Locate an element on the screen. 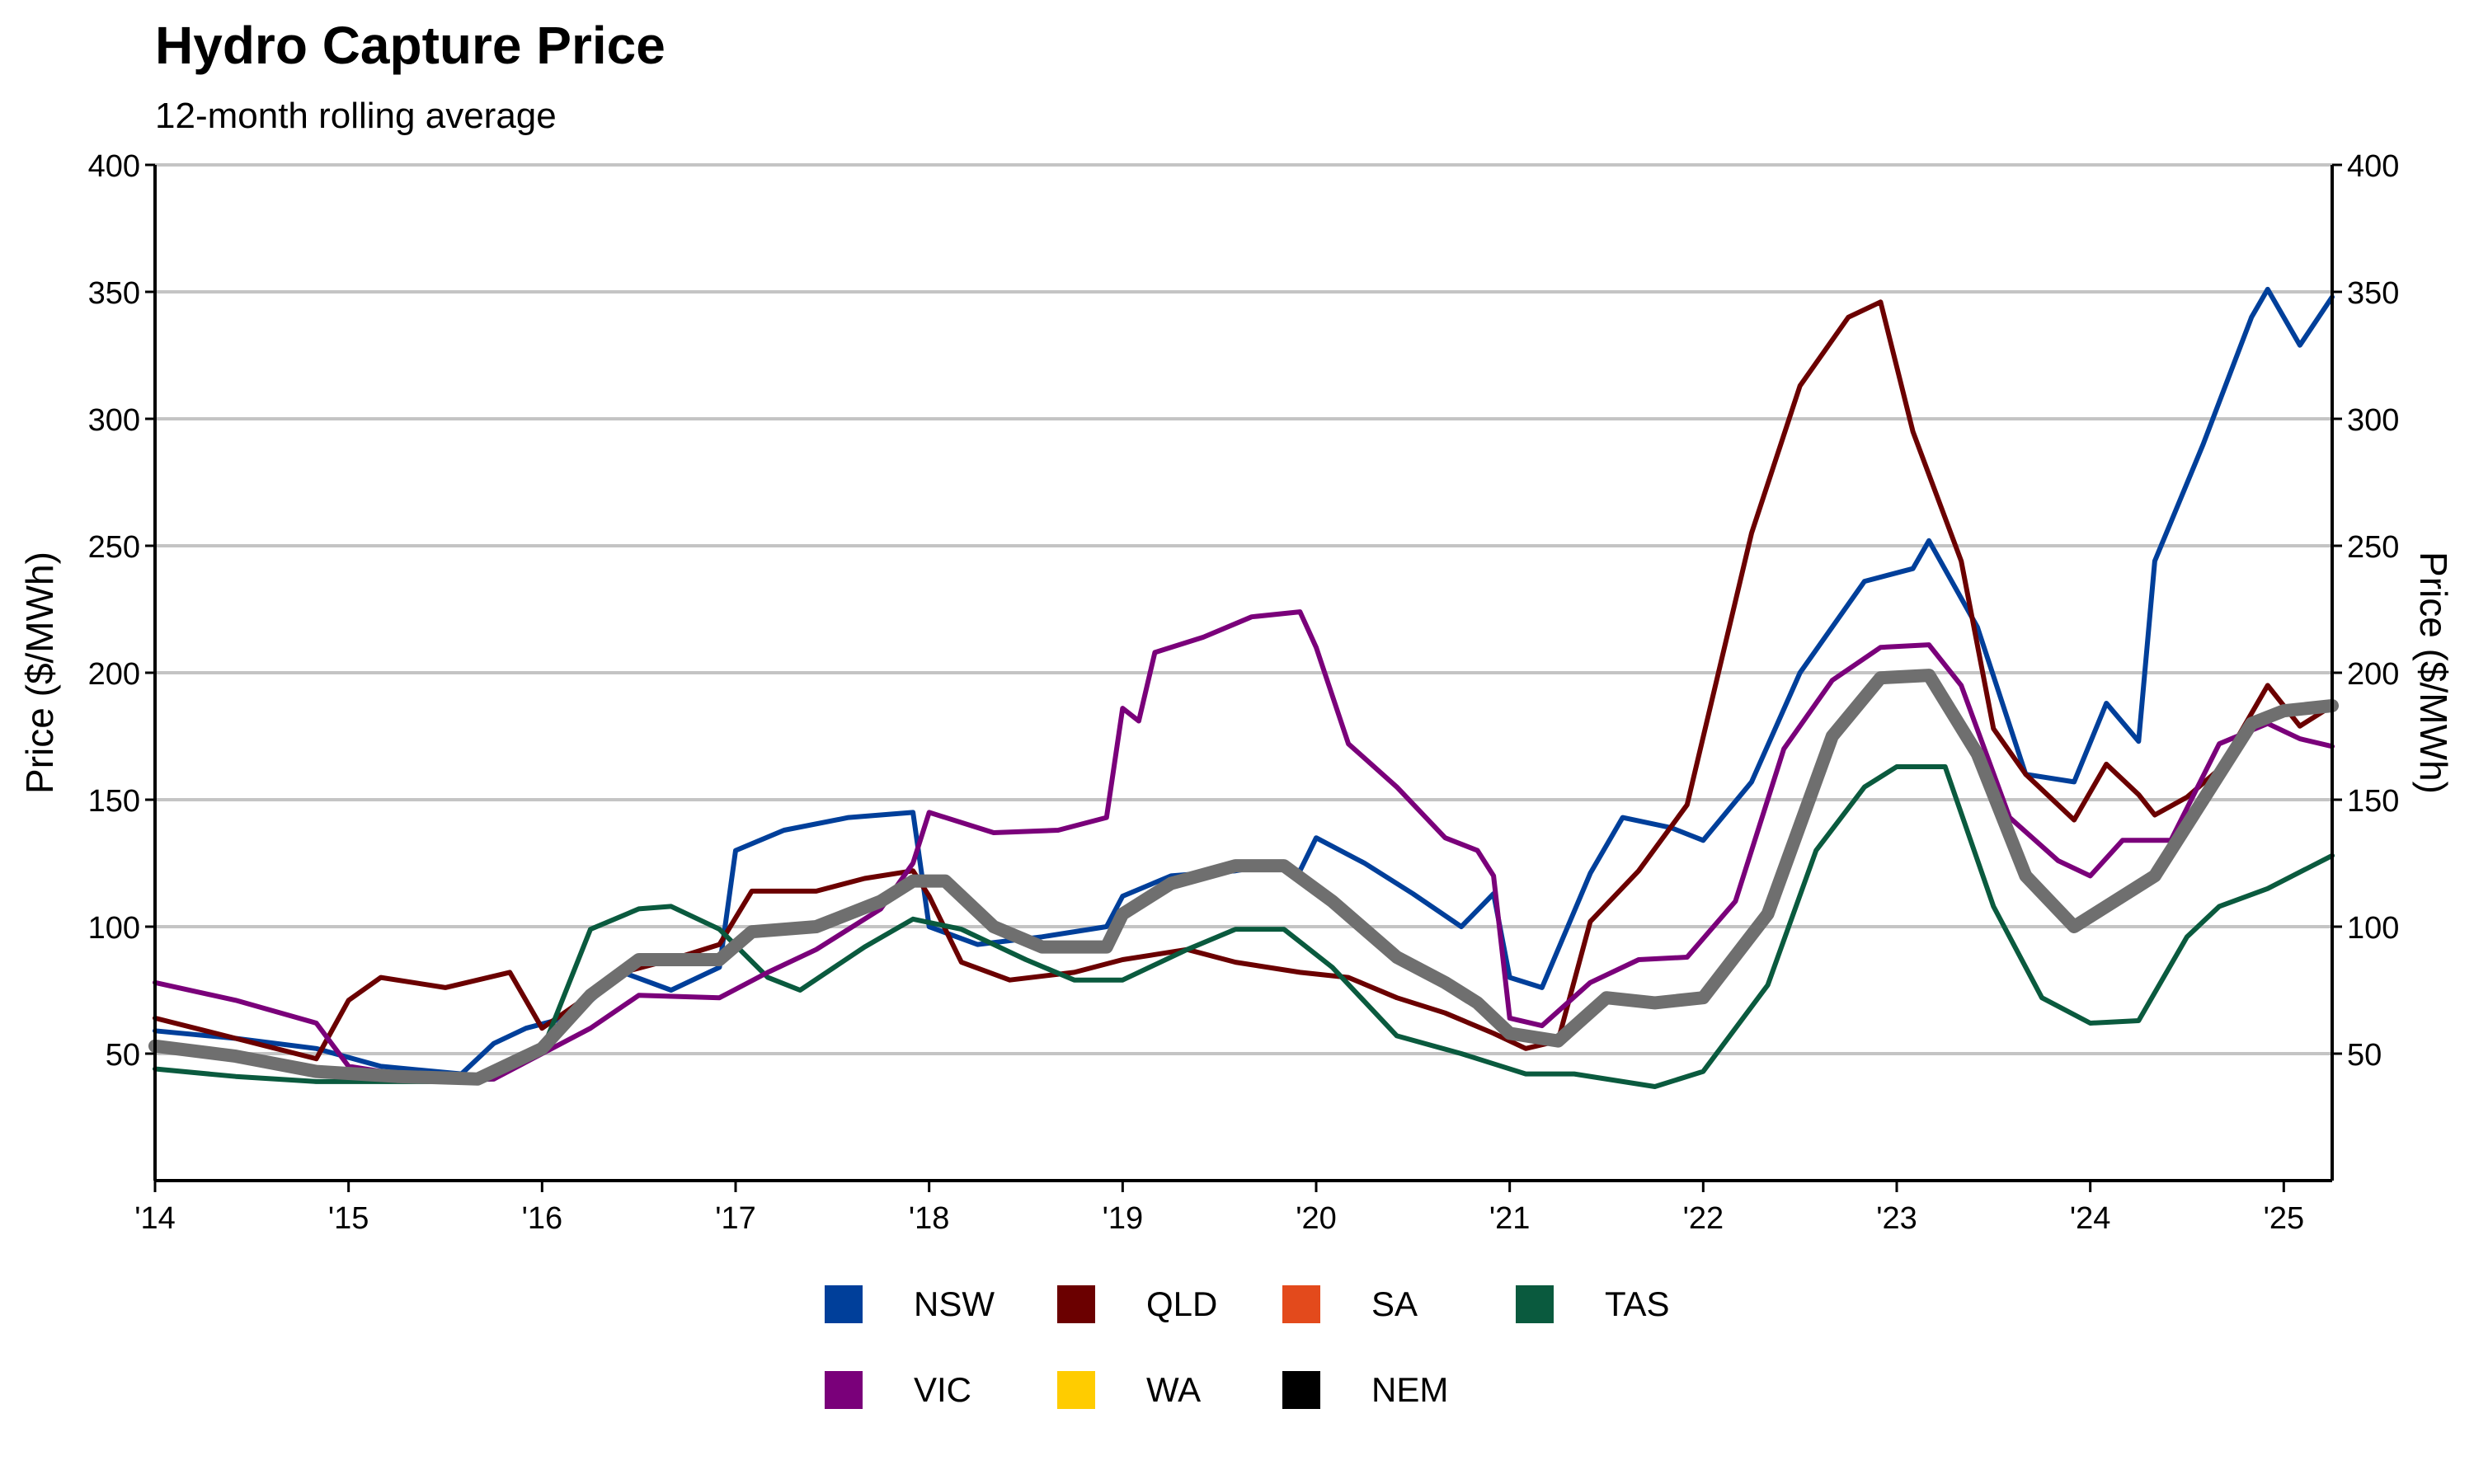  x-tick-label: '14 is located at coordinates (155, 1218).